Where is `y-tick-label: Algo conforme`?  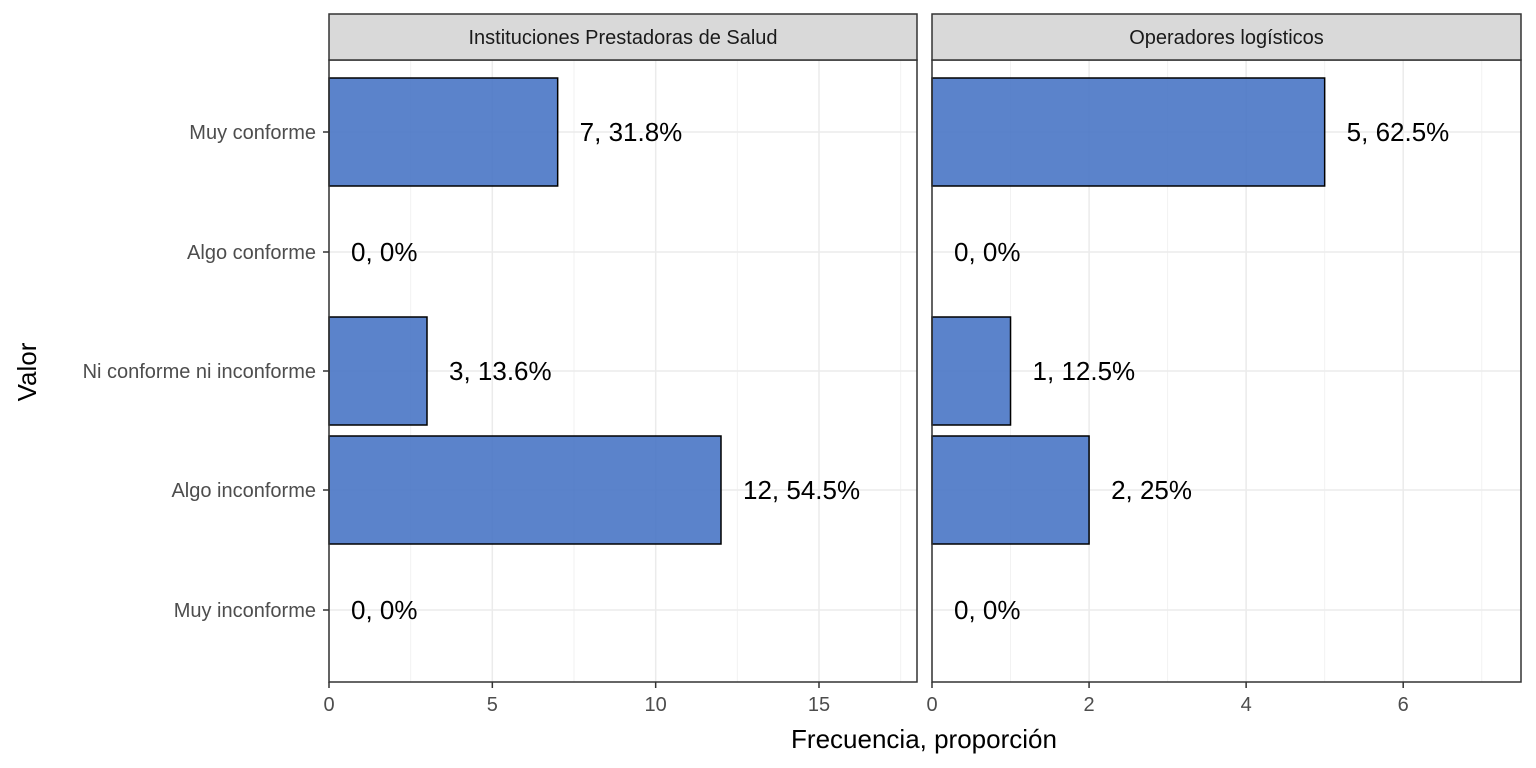
y-tick-label: Algo conforme is located at coordinates (251, 253).